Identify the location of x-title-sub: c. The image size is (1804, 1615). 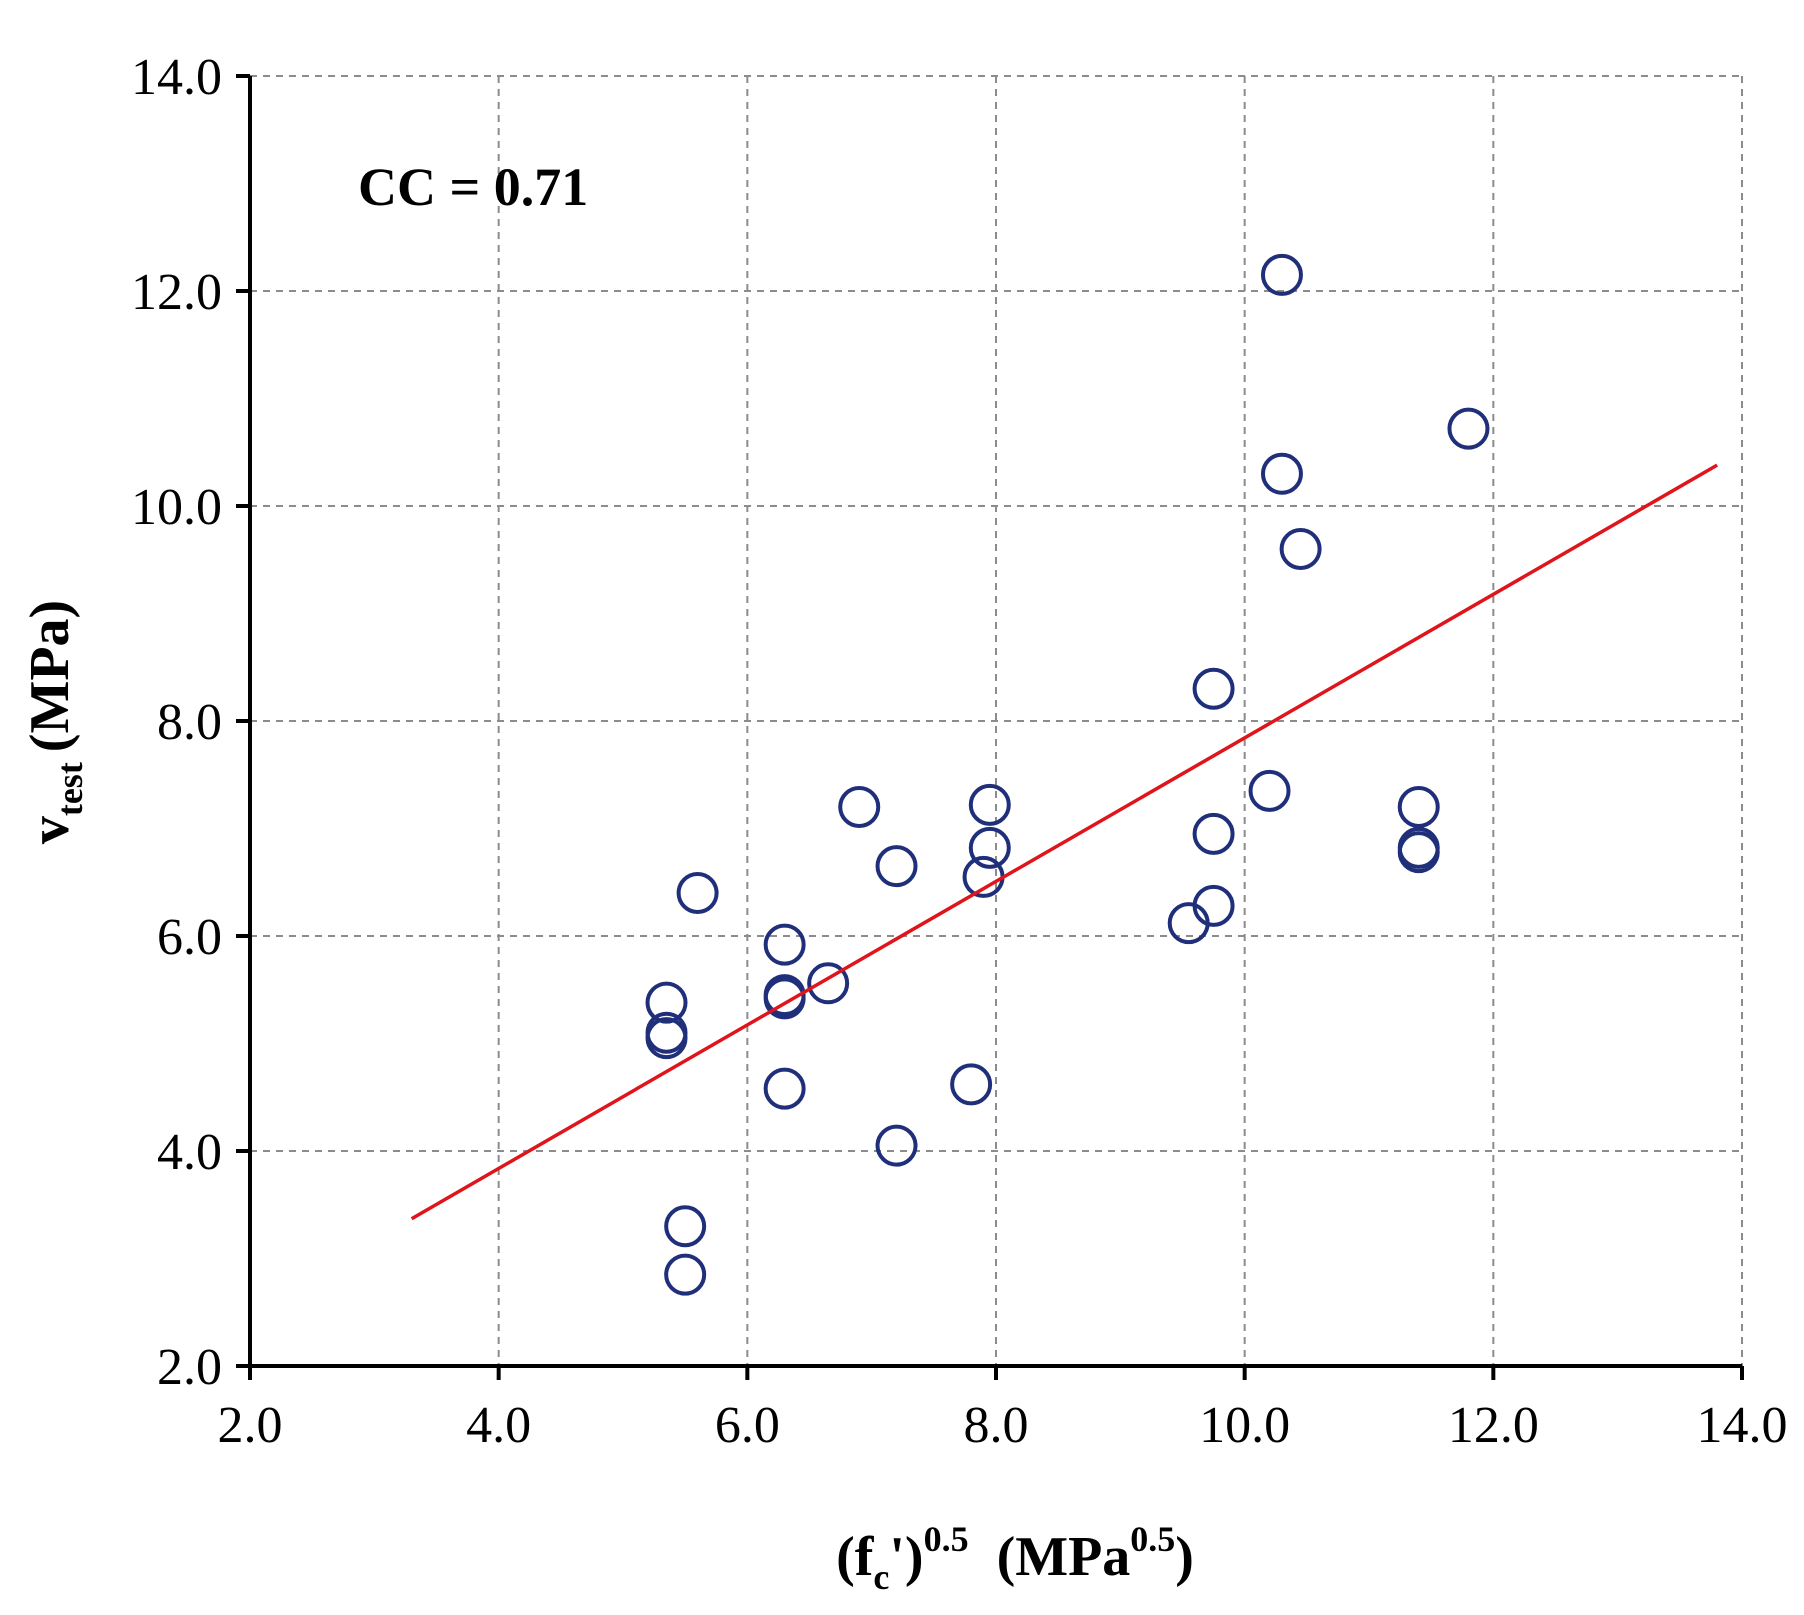
(881, 1577).